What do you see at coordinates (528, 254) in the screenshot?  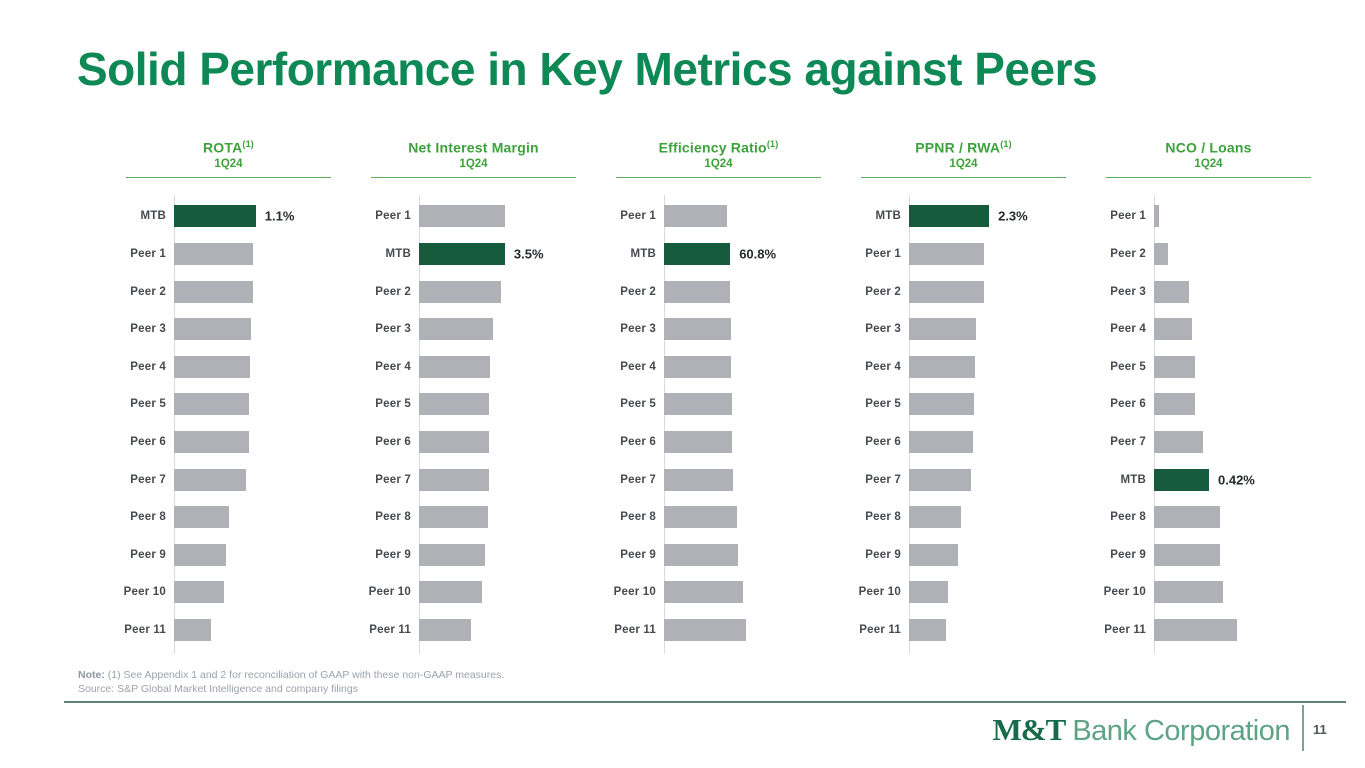 I see `value-label: 3.5%` at bounding box center [528, 254].